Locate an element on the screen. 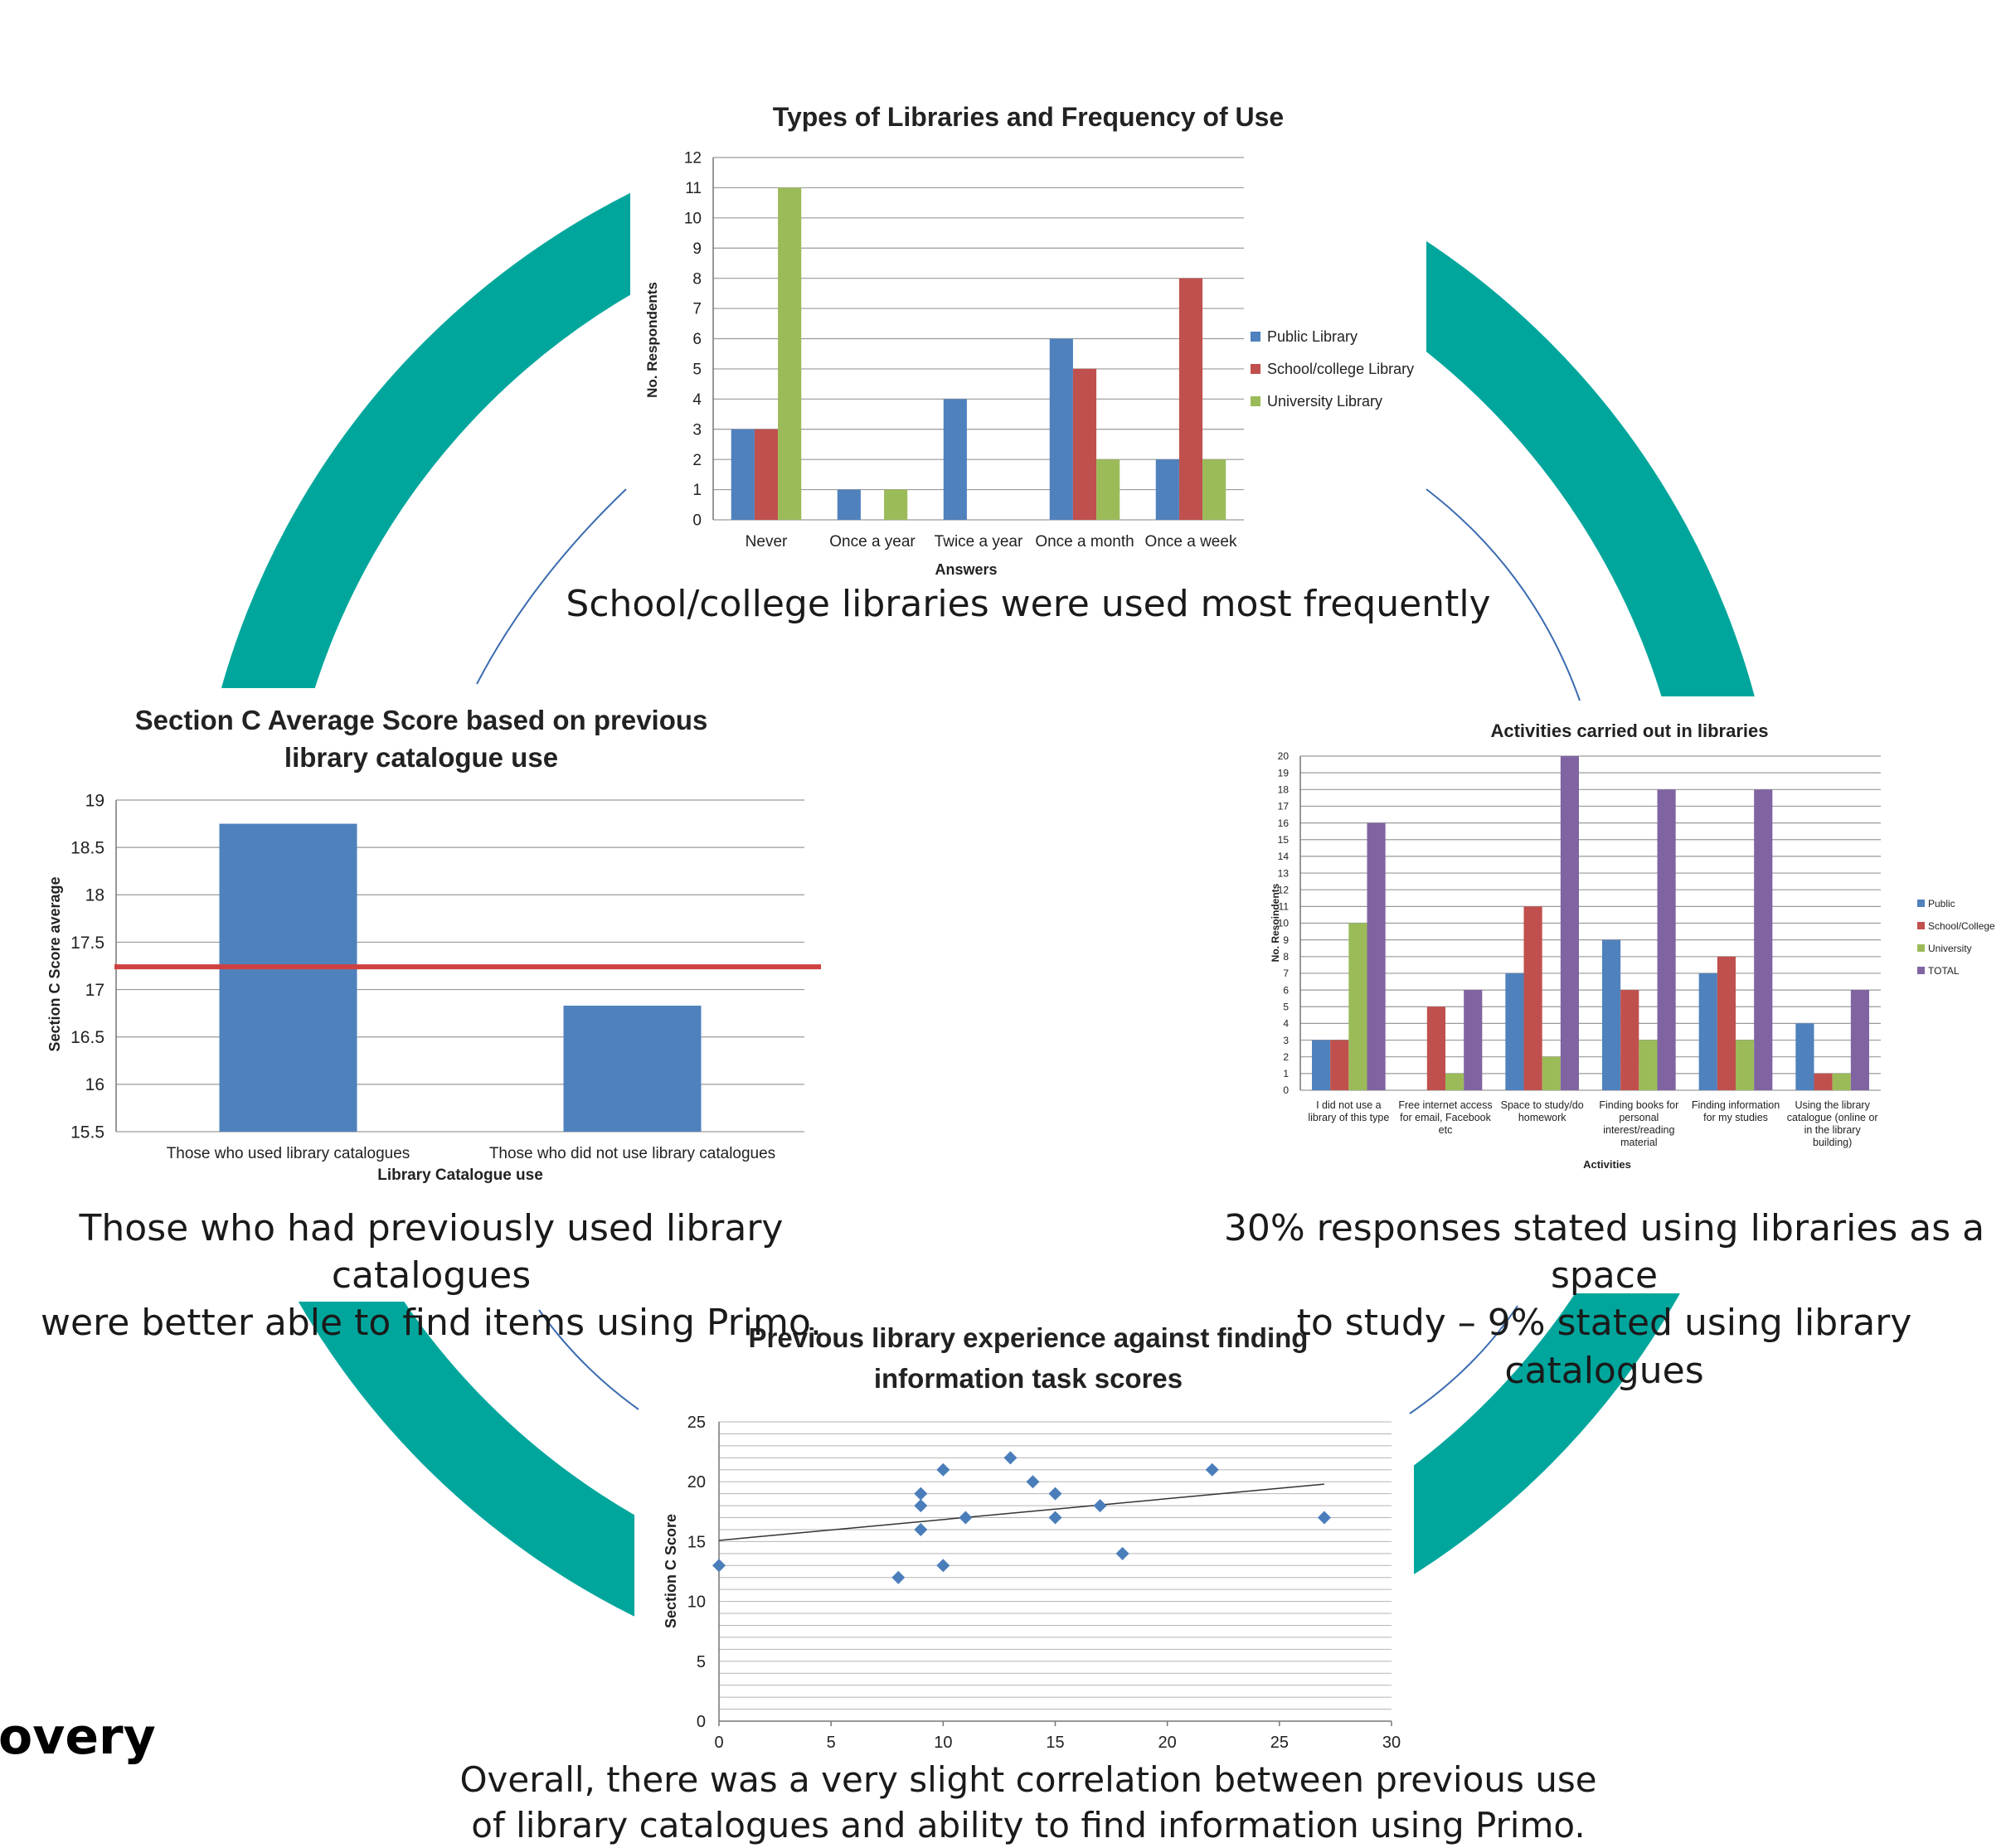  y-tick-label: 16 is located at coordinates (1284, 823).